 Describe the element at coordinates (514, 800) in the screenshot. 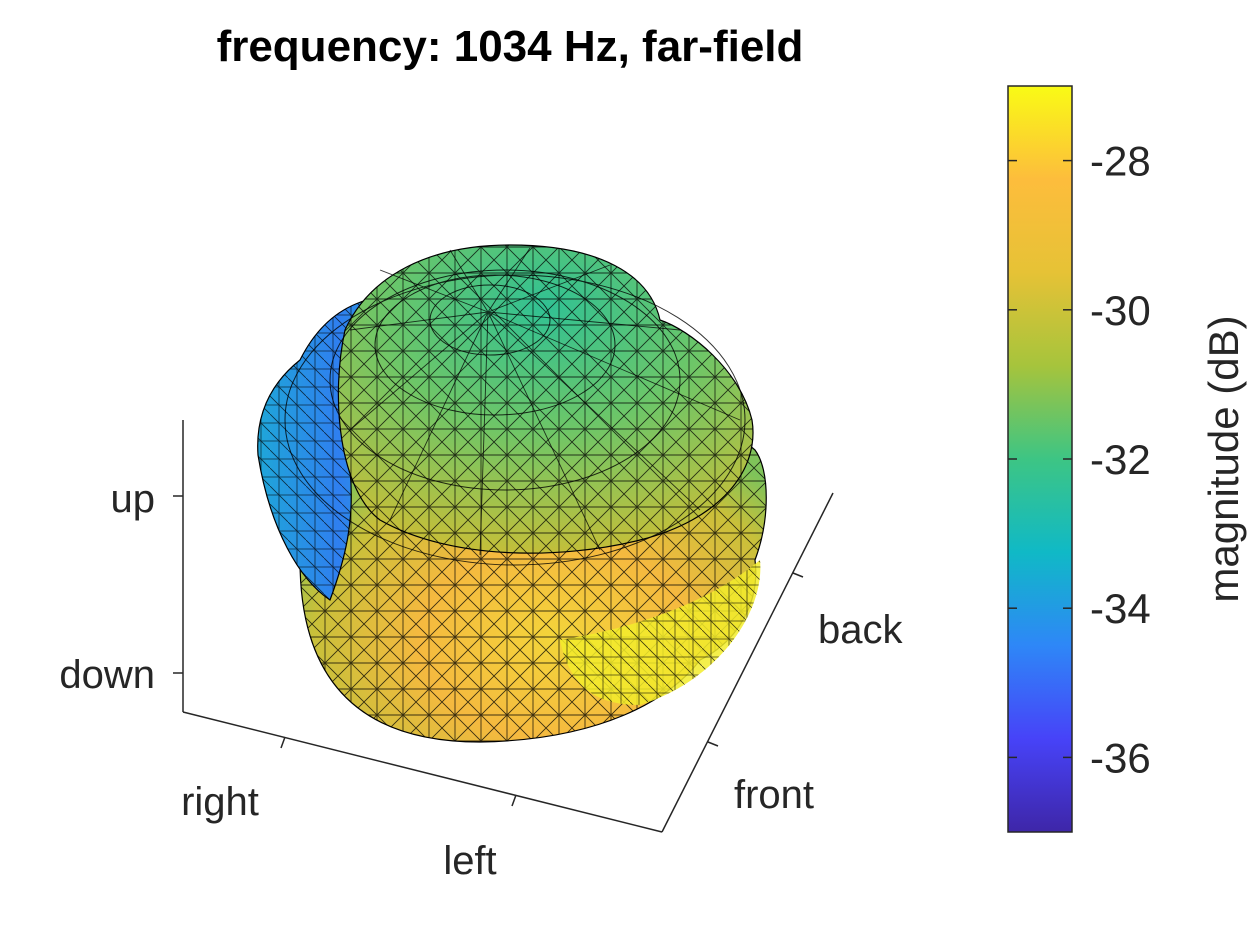

I see `x-tick-left` at that location.